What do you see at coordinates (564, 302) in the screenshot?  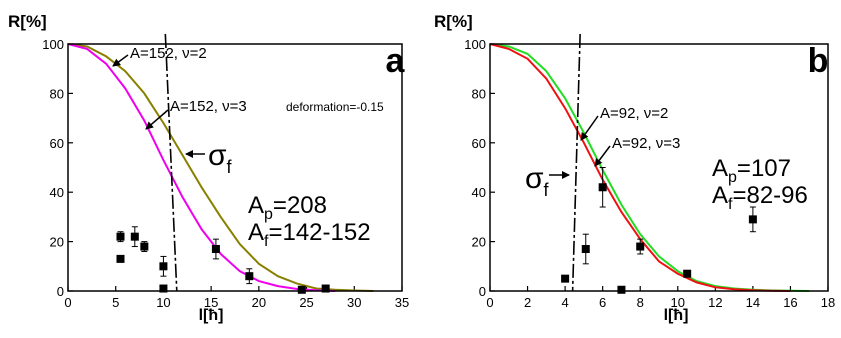 I see `xtick-label: 4` at bounding box center [564, 302].